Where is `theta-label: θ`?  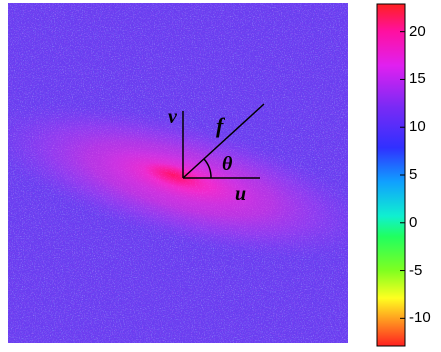
theta-label: θ is located at coordinates (227, 164).